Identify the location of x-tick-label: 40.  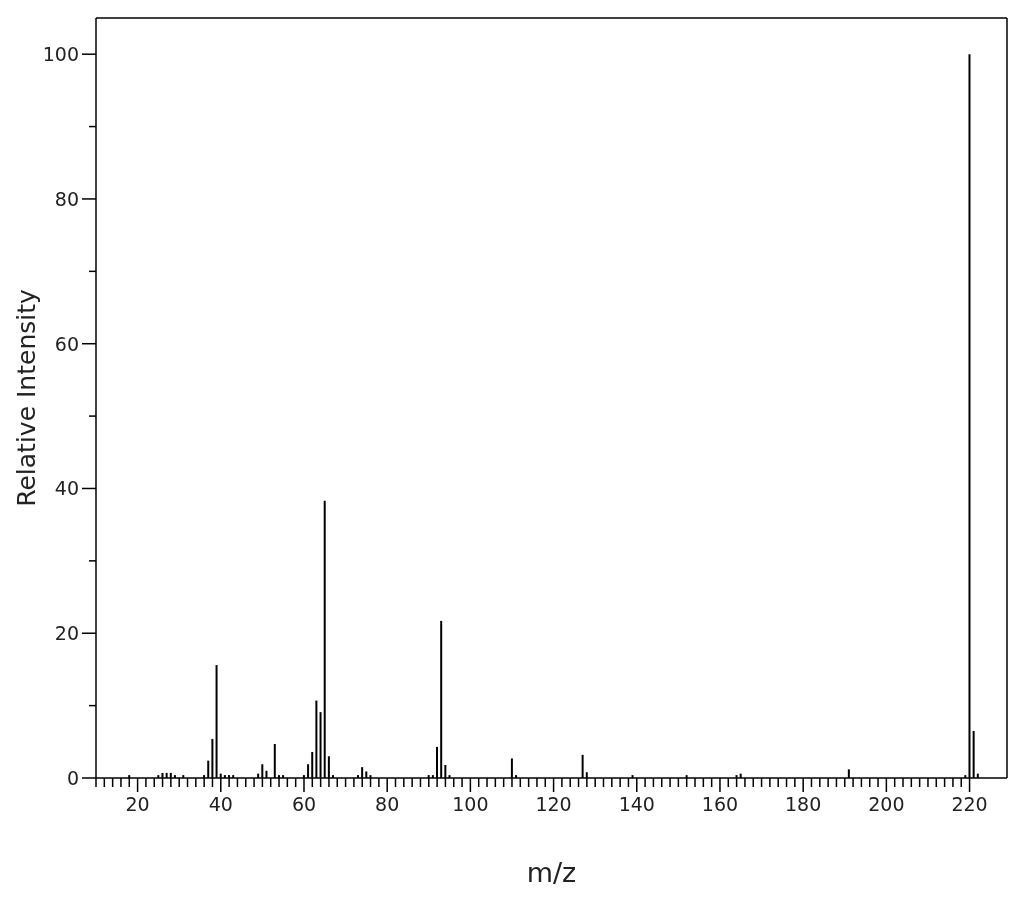
(220, 804).